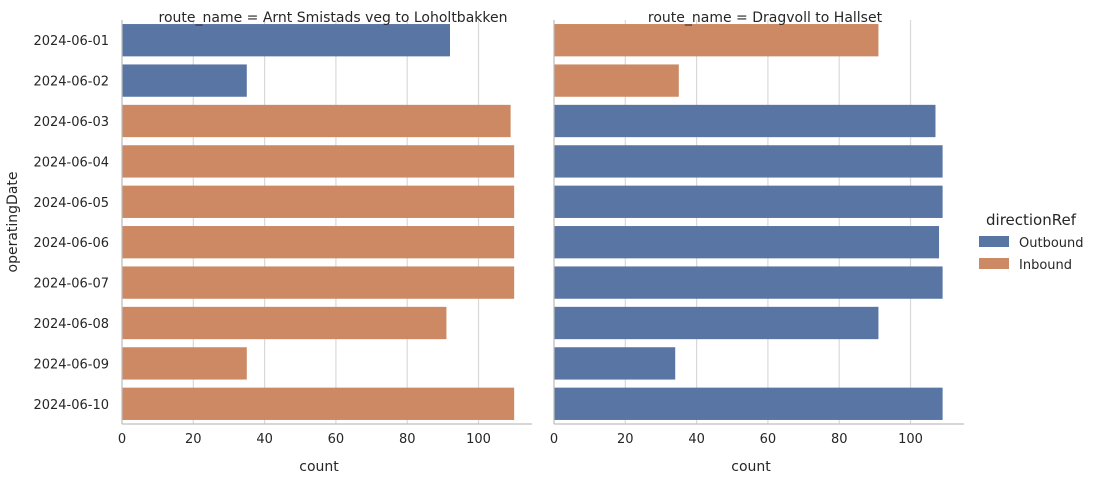  Describe the element at coordinates (748, 282) in the screenshot. I see `bar-2024-06-07-outbound` at that location.